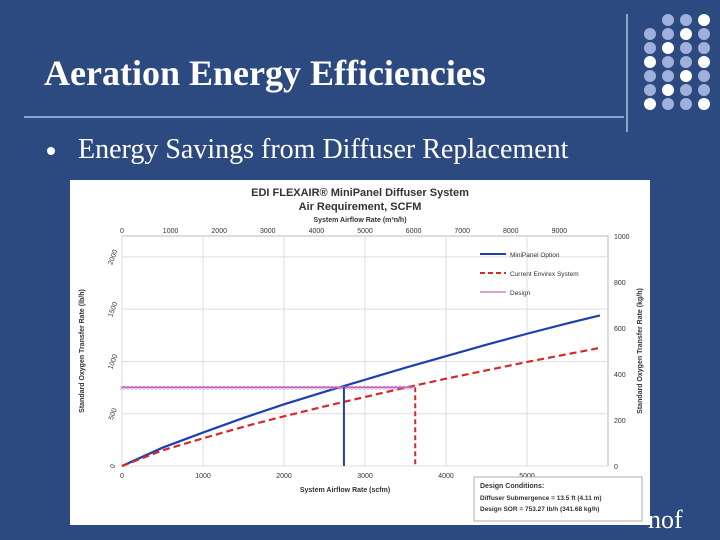 This screenshot has width=720, height=540. Describe the element at coordinates (620, 375) in the screenshot. I see `y-right-tick-label: 400` at that location.